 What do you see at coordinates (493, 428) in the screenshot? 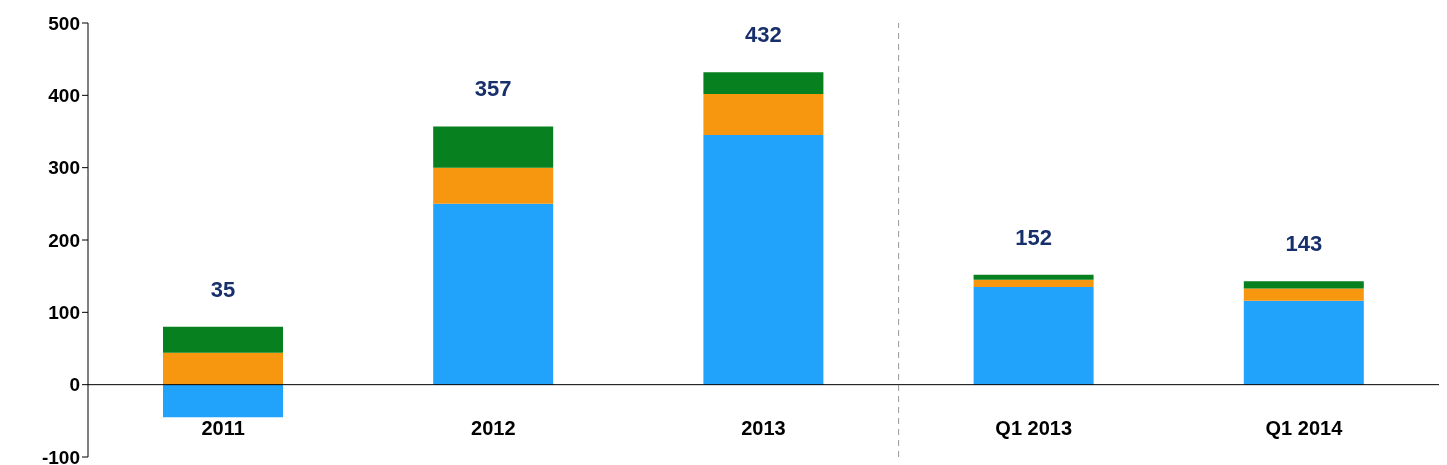
I see `x-tick-label: 2012` at bounding box center [493, 428].